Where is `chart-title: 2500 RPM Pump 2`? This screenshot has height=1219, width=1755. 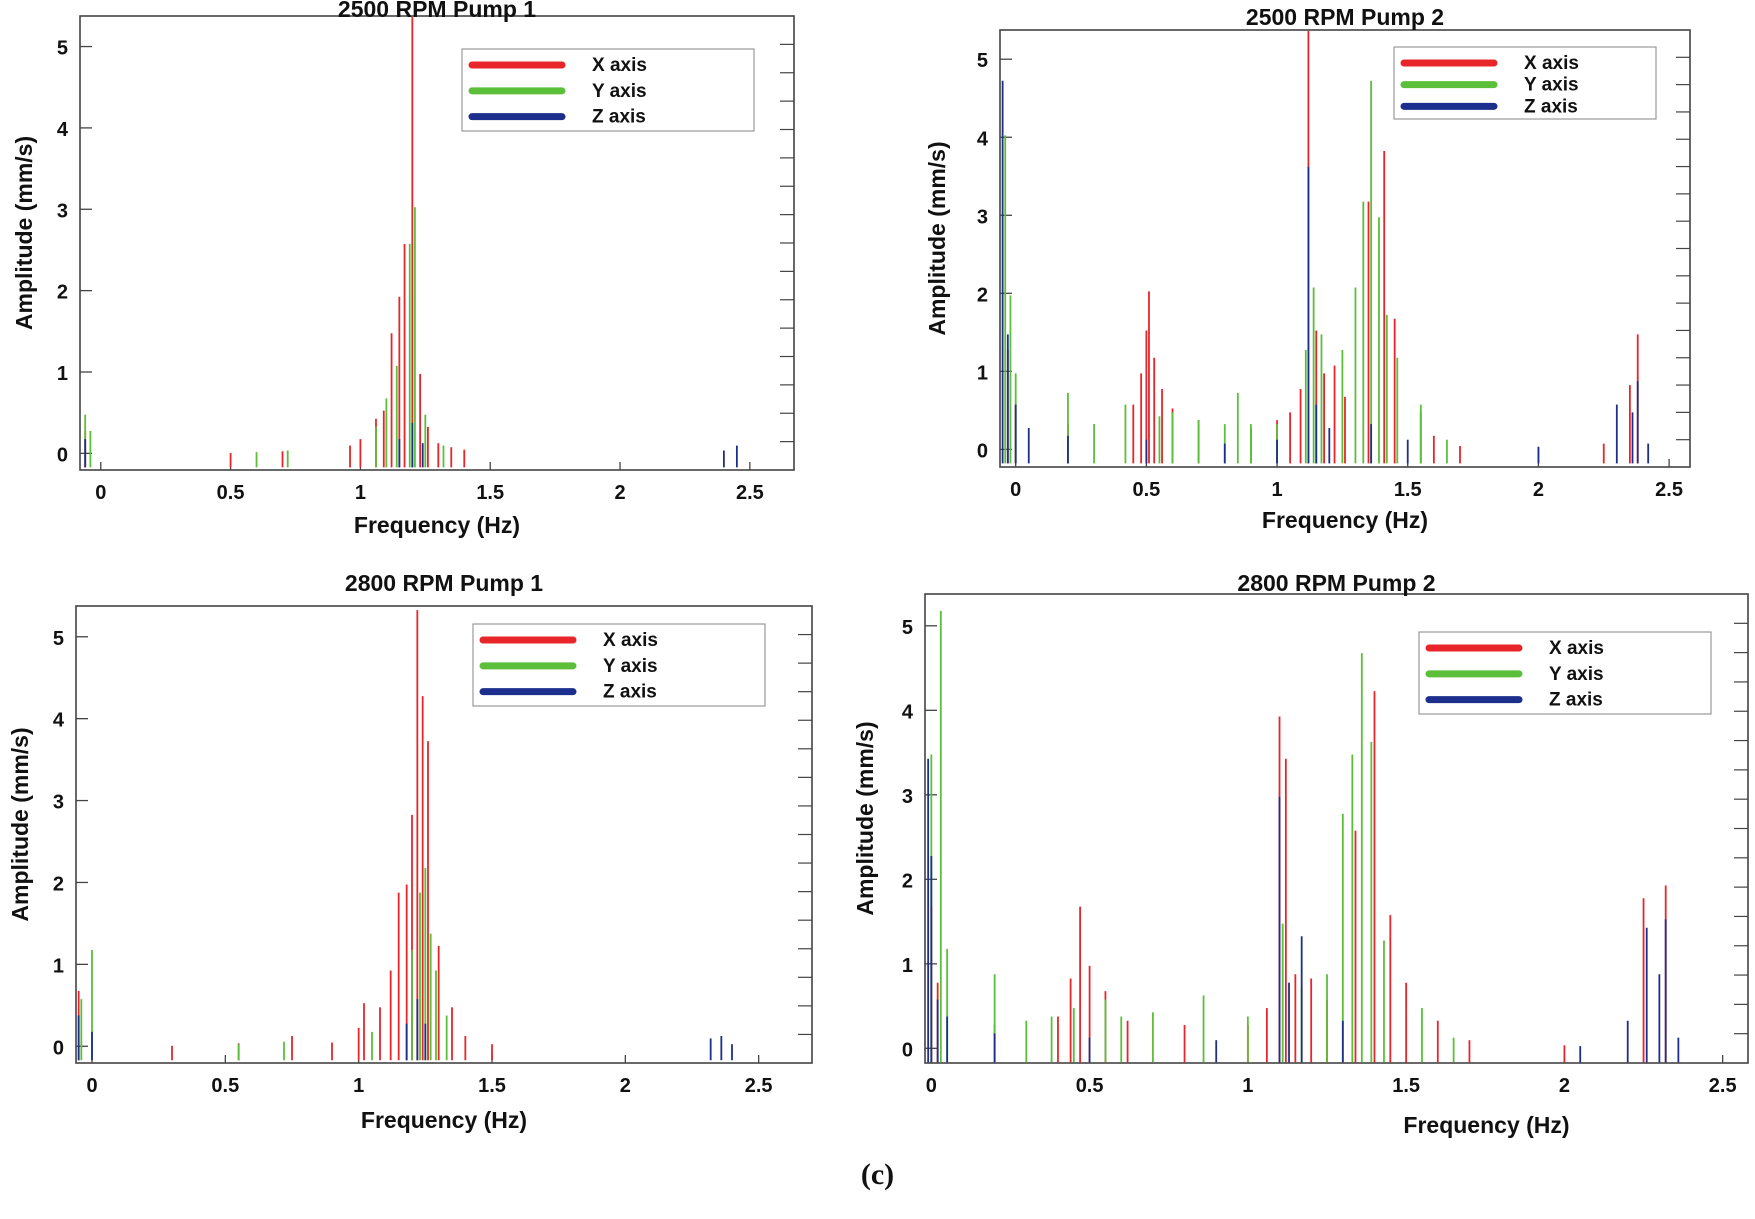
chart-title: 2500 RPM Pump 2 is located at coordinates (1345, 17).